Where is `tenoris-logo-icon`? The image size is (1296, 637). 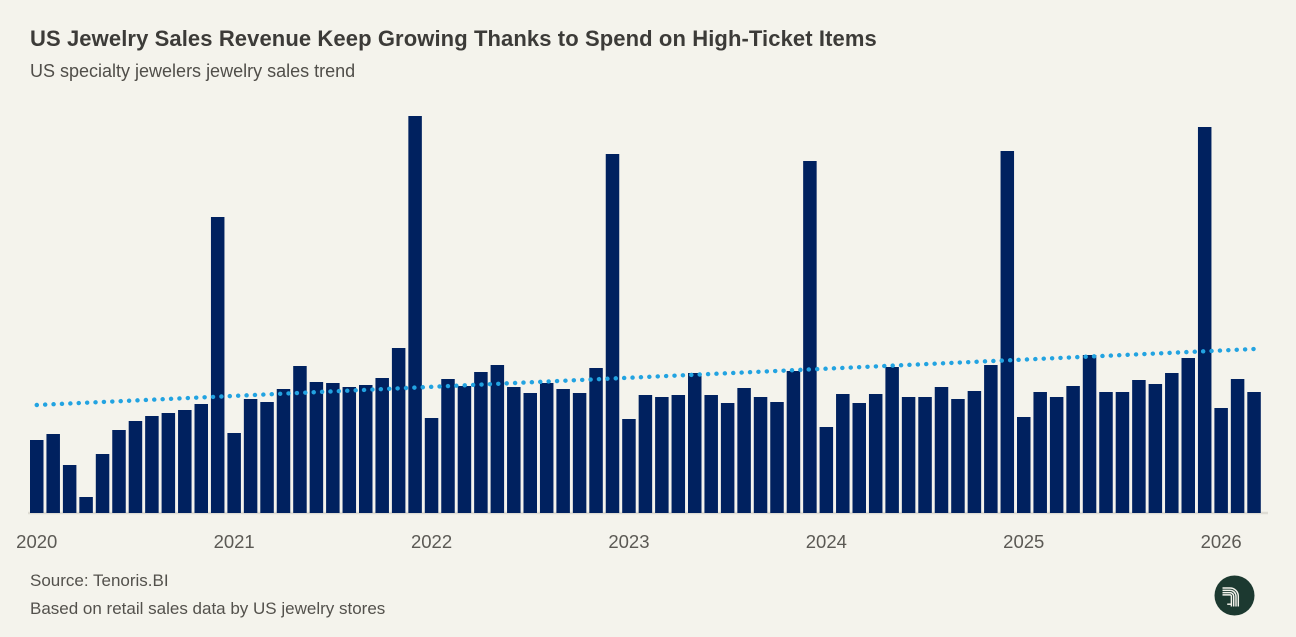 tenoris-logo-icon is located at coordinates (1234, 595).